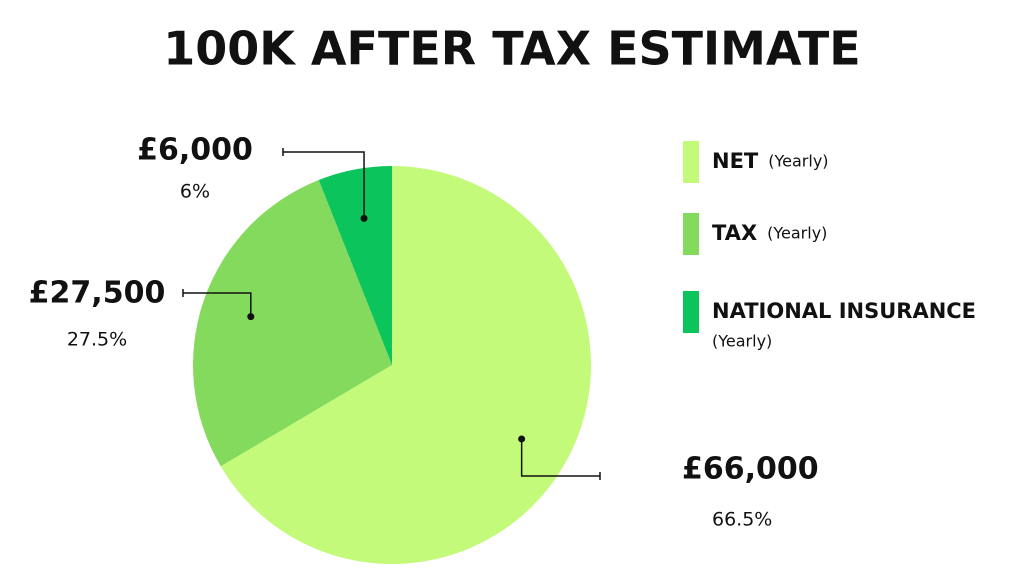 Image resolution: width=1024 pixels, height=580 pixels. I want to click on percent-label: 27.5%, so click(97, 340).